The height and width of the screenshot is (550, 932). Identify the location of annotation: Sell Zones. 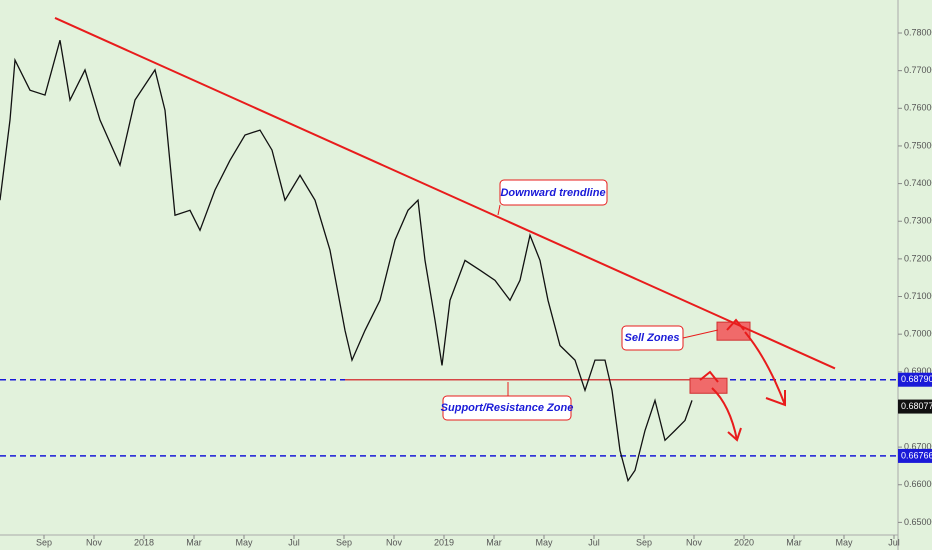
(651, 338).